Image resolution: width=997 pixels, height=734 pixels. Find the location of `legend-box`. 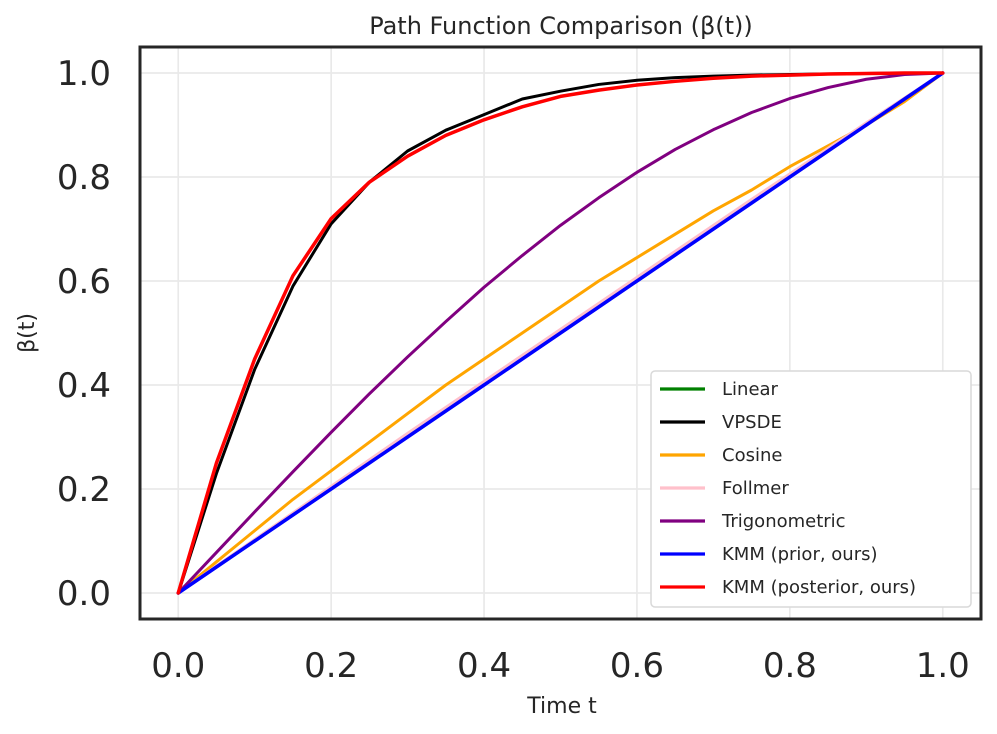

legend-box is located at coordinates (811, 489).